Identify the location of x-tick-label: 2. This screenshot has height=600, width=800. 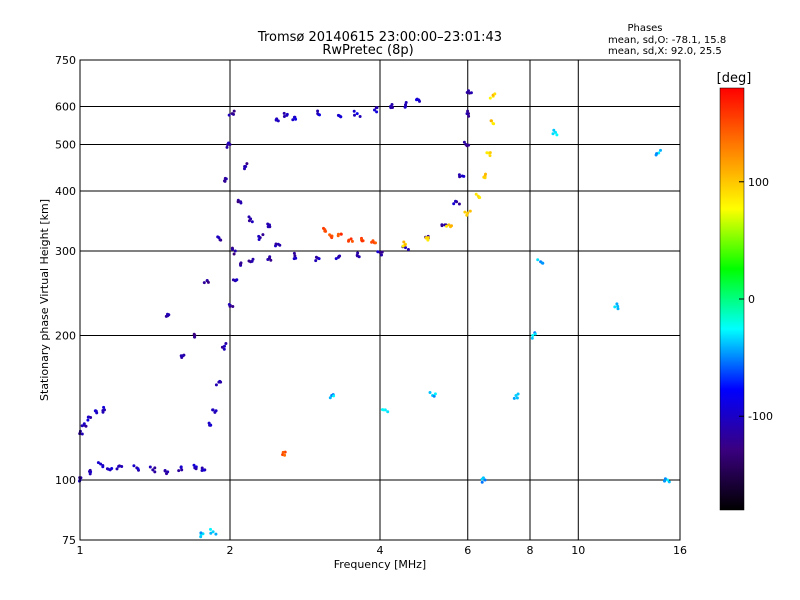
(230, 550).